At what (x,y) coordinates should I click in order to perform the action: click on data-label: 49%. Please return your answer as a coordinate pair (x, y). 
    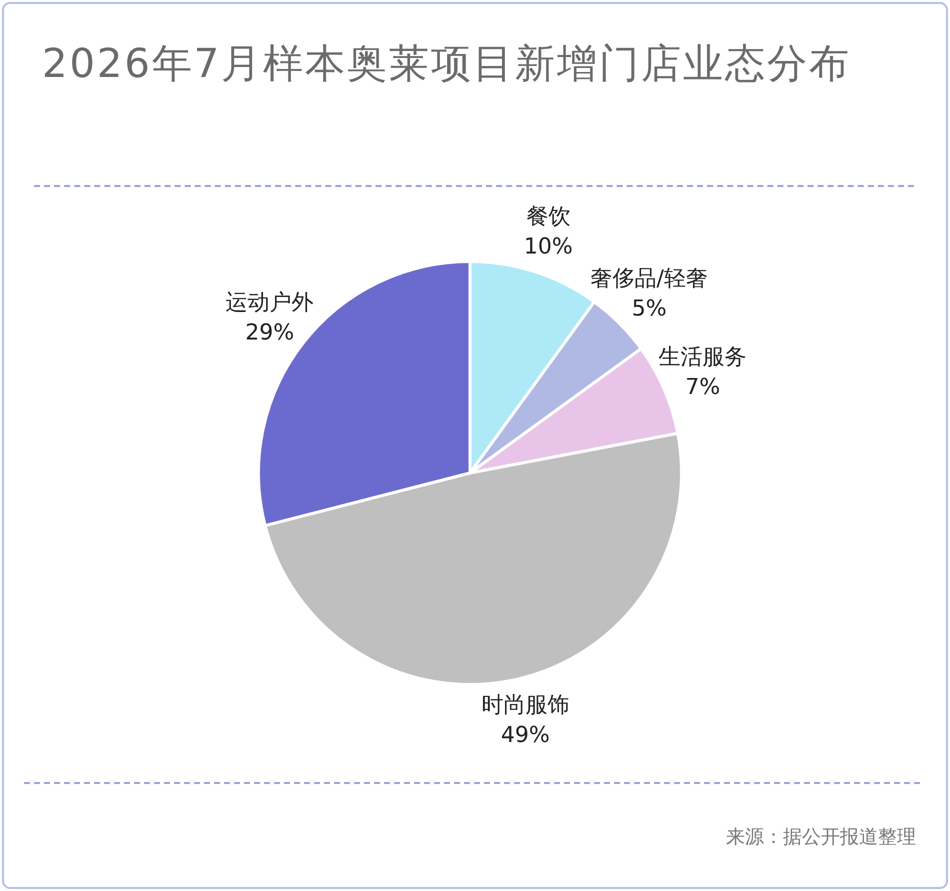
    Looking at the image, I should click on (525, 735).